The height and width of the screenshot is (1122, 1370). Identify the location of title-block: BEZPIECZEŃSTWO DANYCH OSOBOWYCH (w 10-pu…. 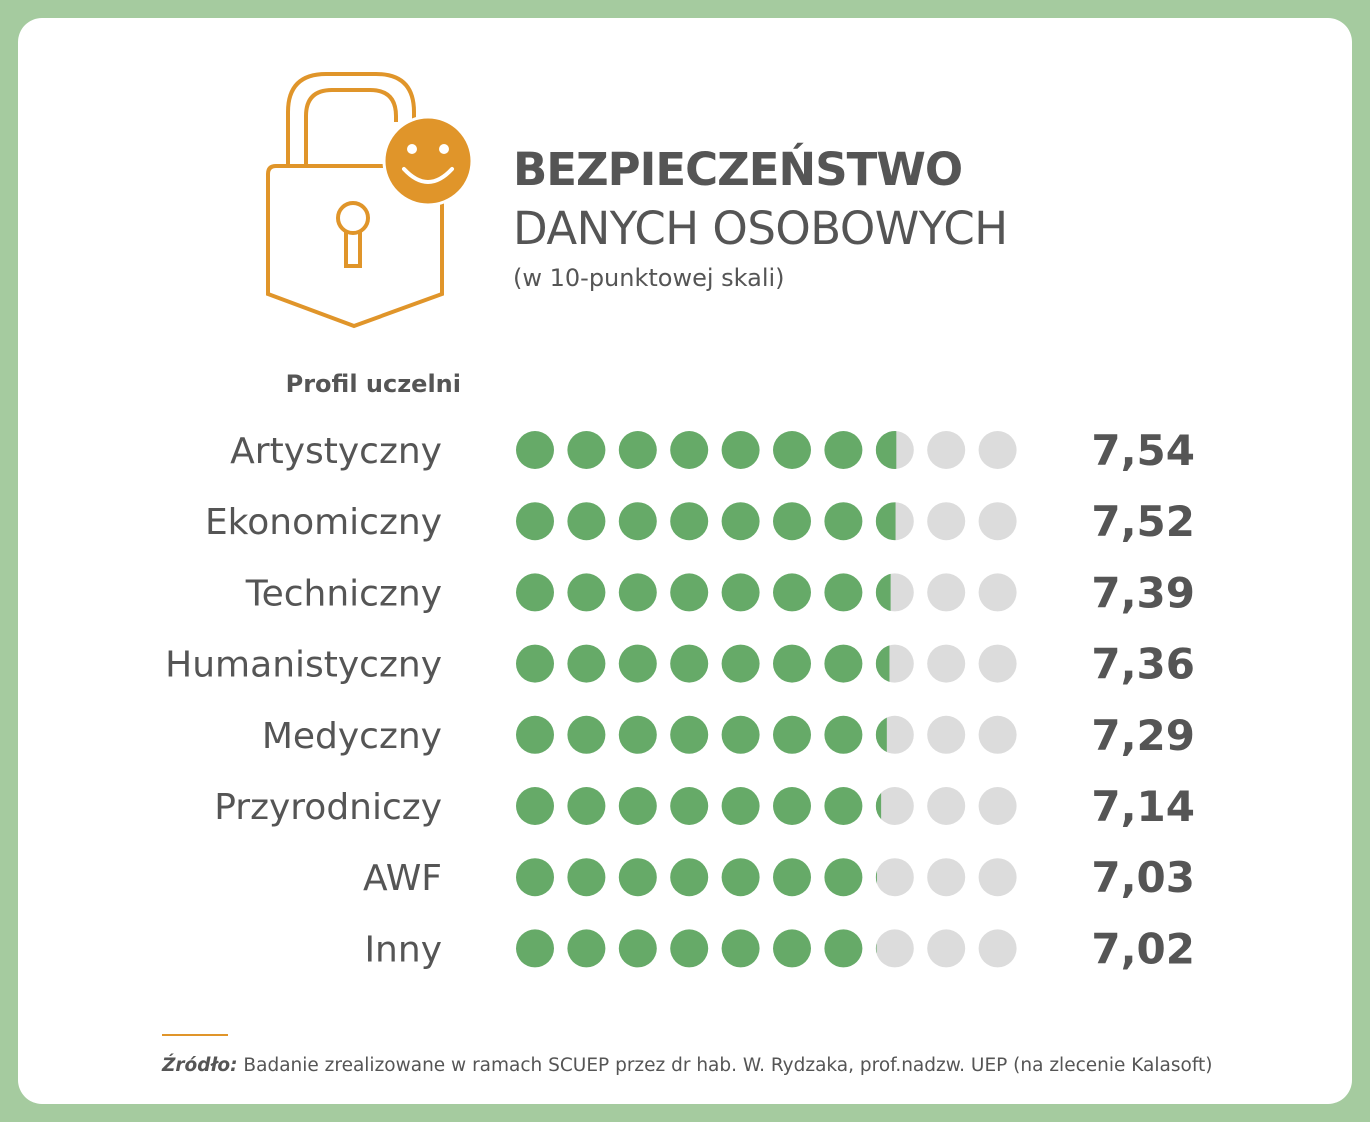
(760, 216).